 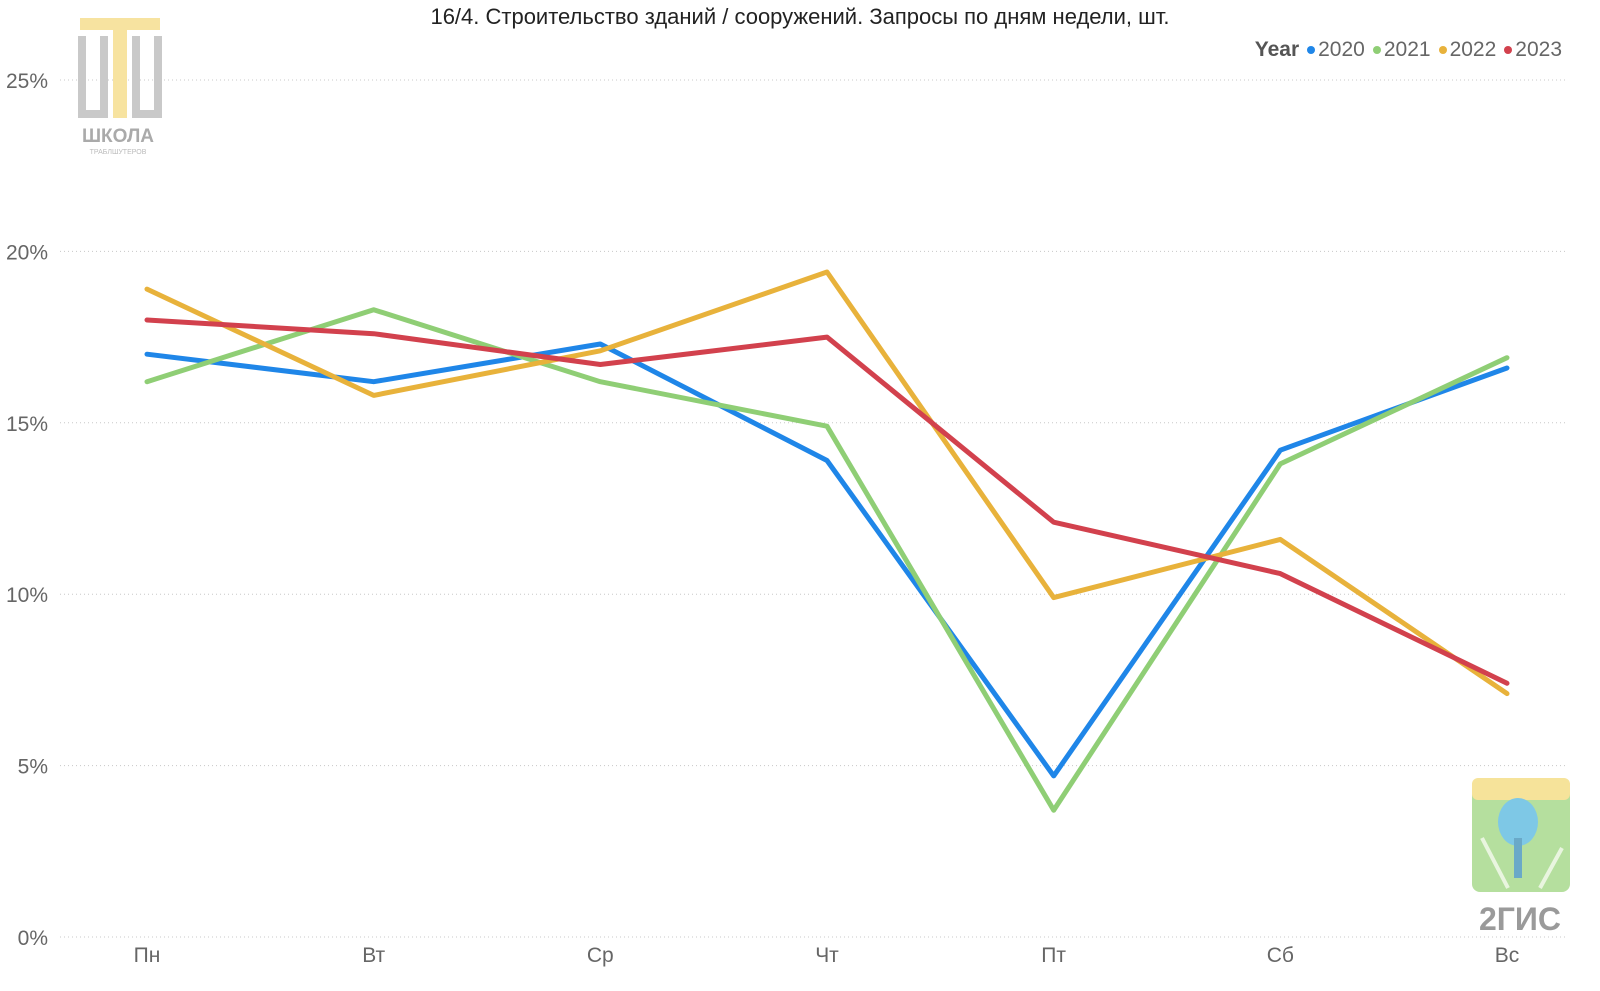 What do you see at coordinates (1277, 49) in the screenshot?
I see `legend-title: Year` at bounding box center [1277, 49].